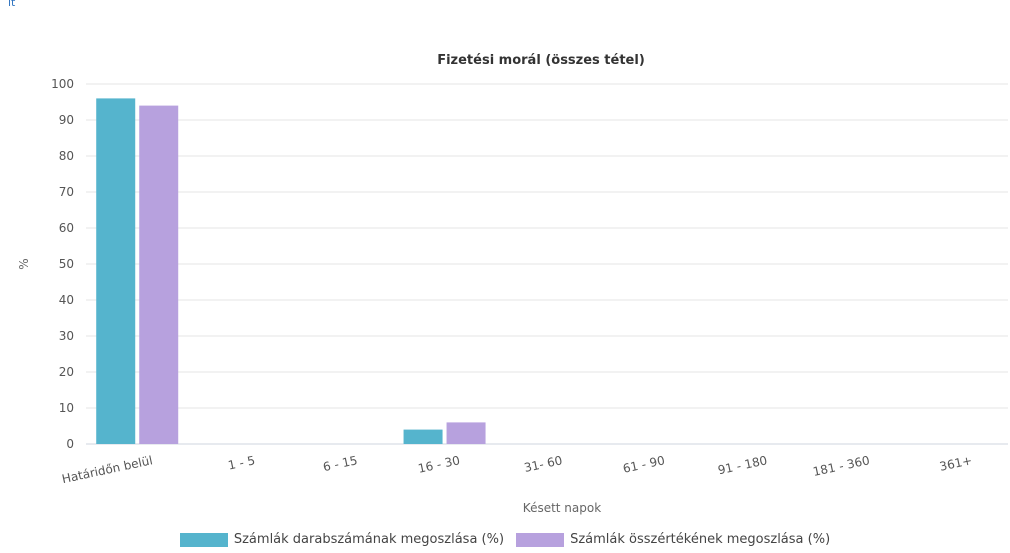 The image size is (1010, 553). What do you see at coordinates (841, 466) in the screenshot?
I see `x-tick-label-7: 181 - 360` at bounding box center [841, 466].